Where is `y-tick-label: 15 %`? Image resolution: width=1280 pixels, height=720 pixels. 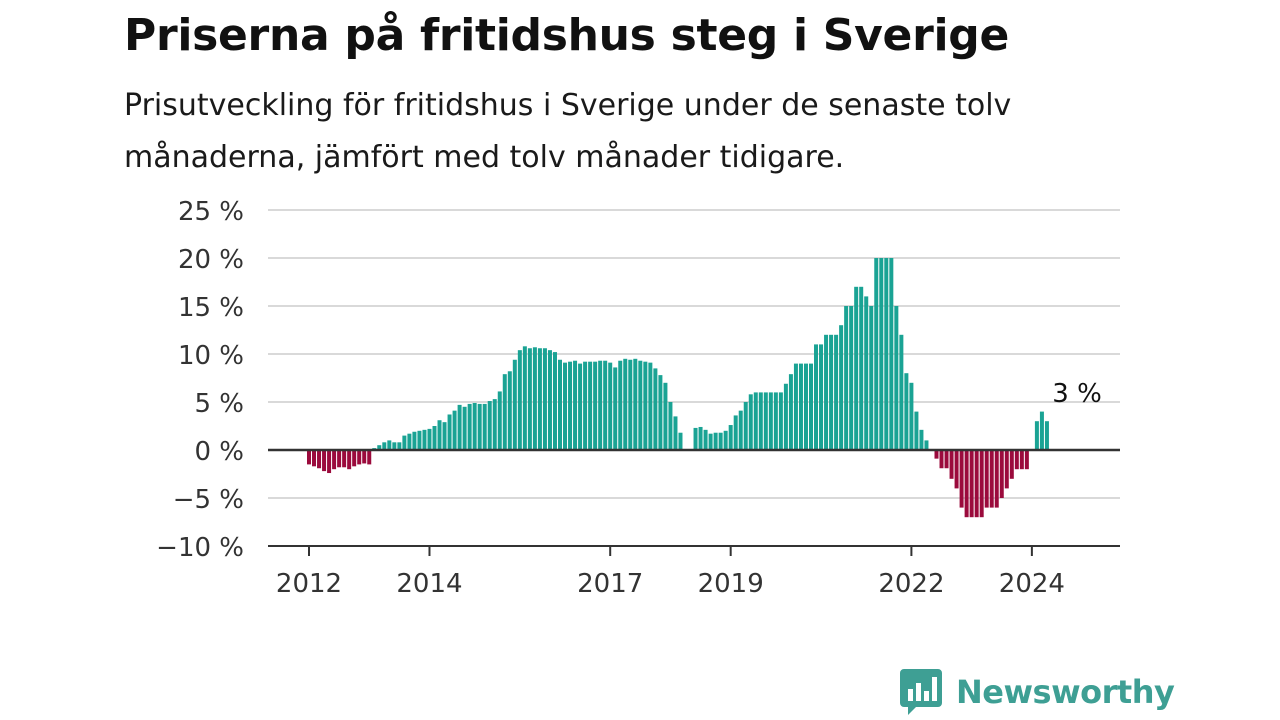 y-tick-label: 15 % is located at coordinates (211, 308).